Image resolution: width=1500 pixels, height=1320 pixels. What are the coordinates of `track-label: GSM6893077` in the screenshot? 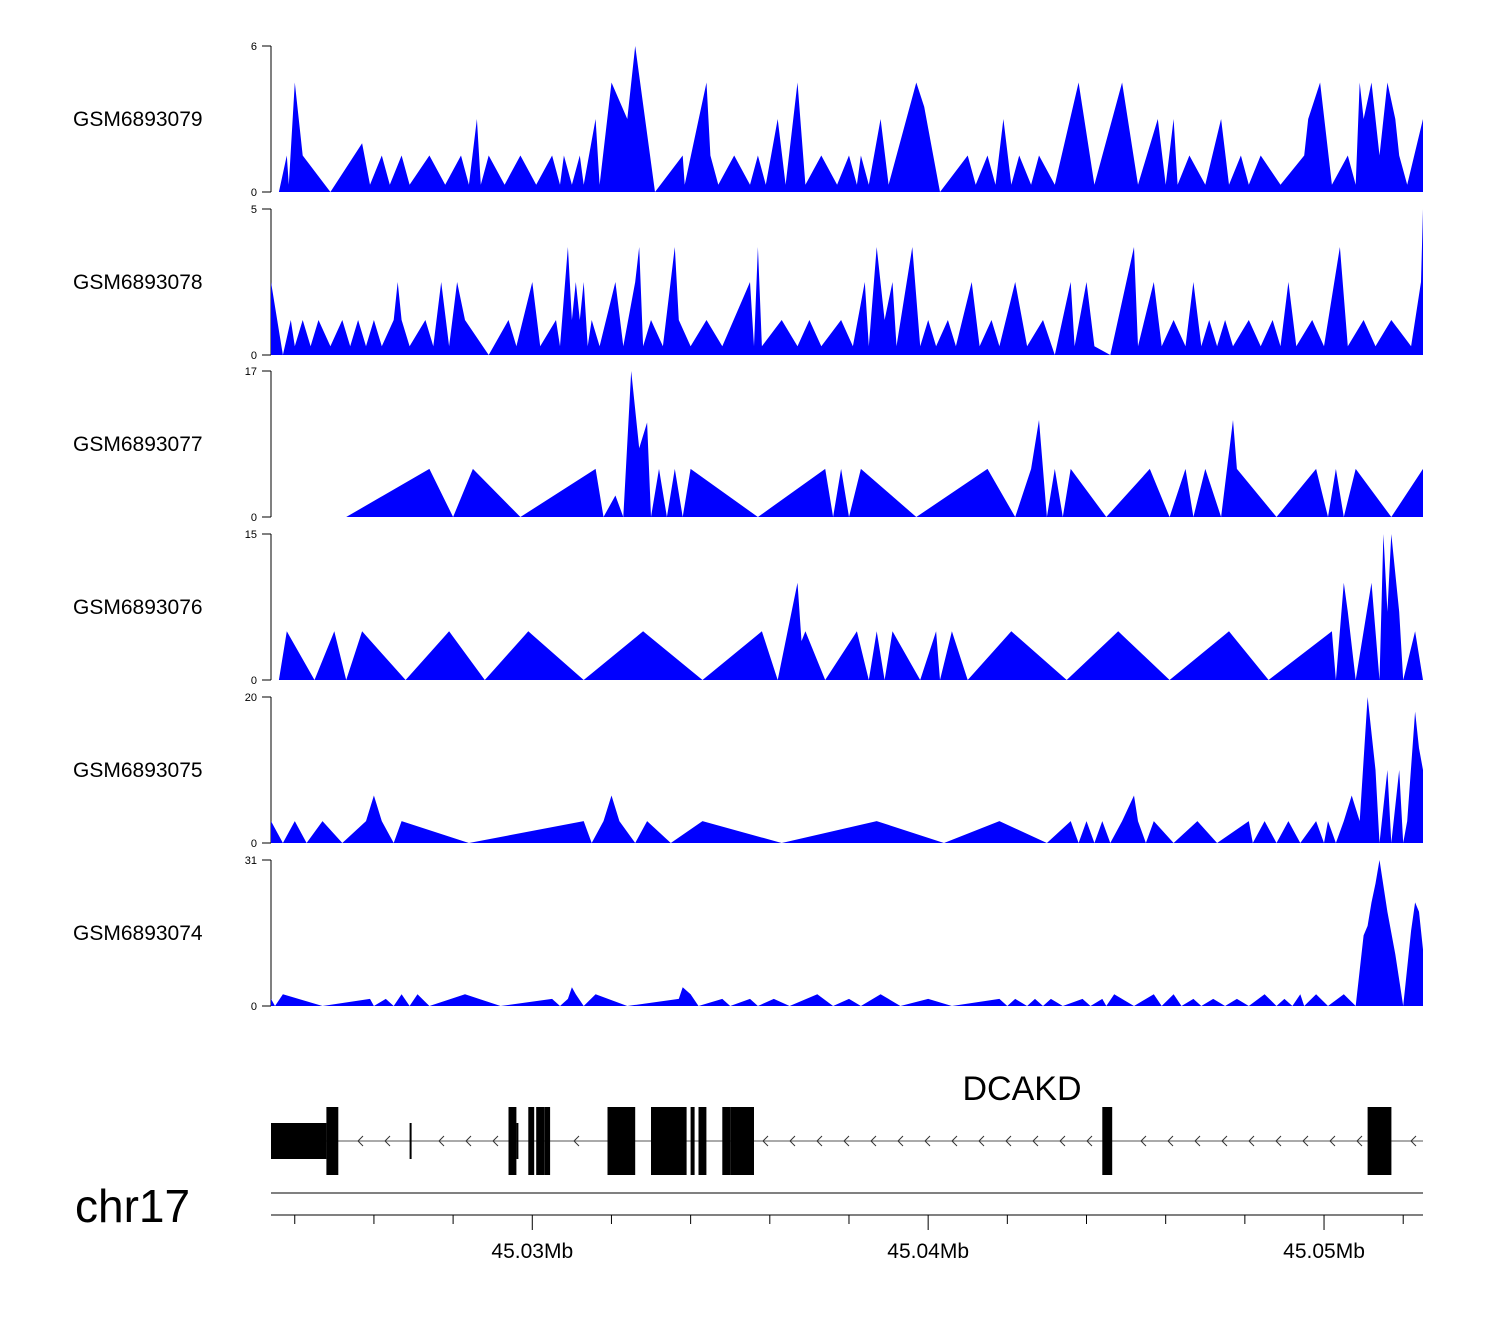 It's located at (138, 444).